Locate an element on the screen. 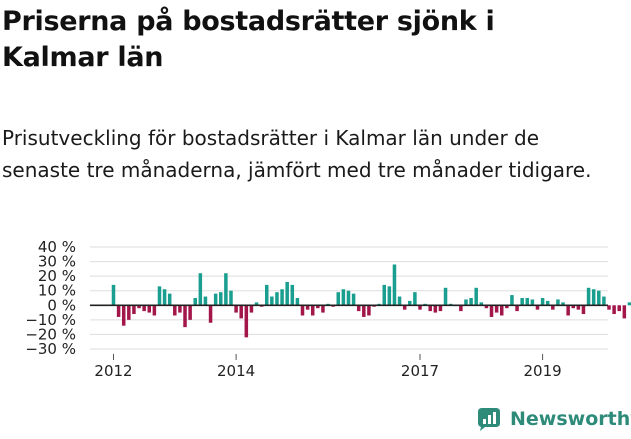 Image resolution: width=631 pixels, height=439 pixels. y-tick-label: 30 % is located at coordinates (57, 262).